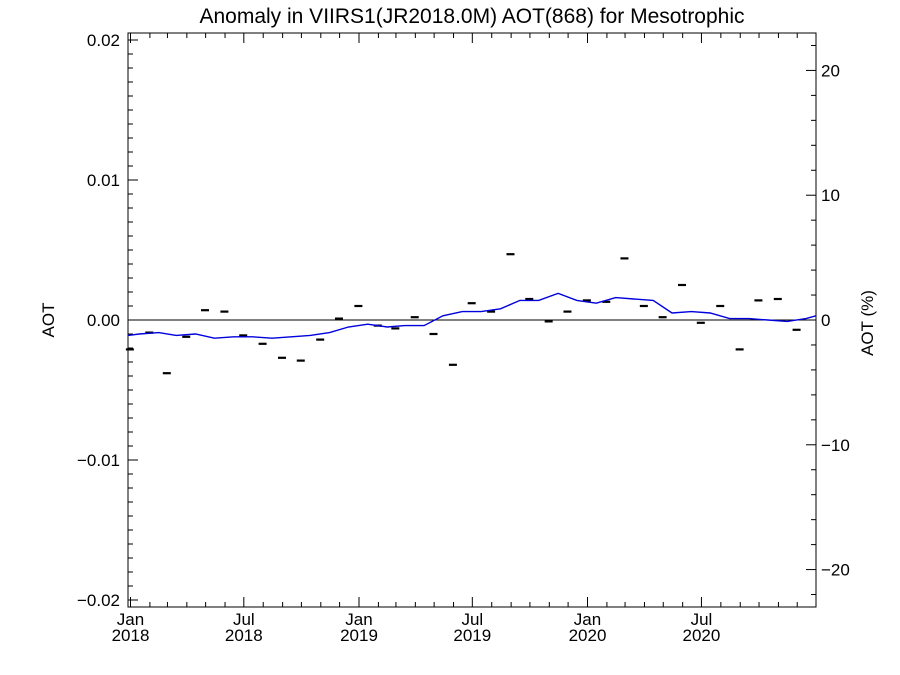  What do you see at coordinates (48, 320) in the screenshot?
I see `y-axis-label: AOT` at bounding box center [48, 320].